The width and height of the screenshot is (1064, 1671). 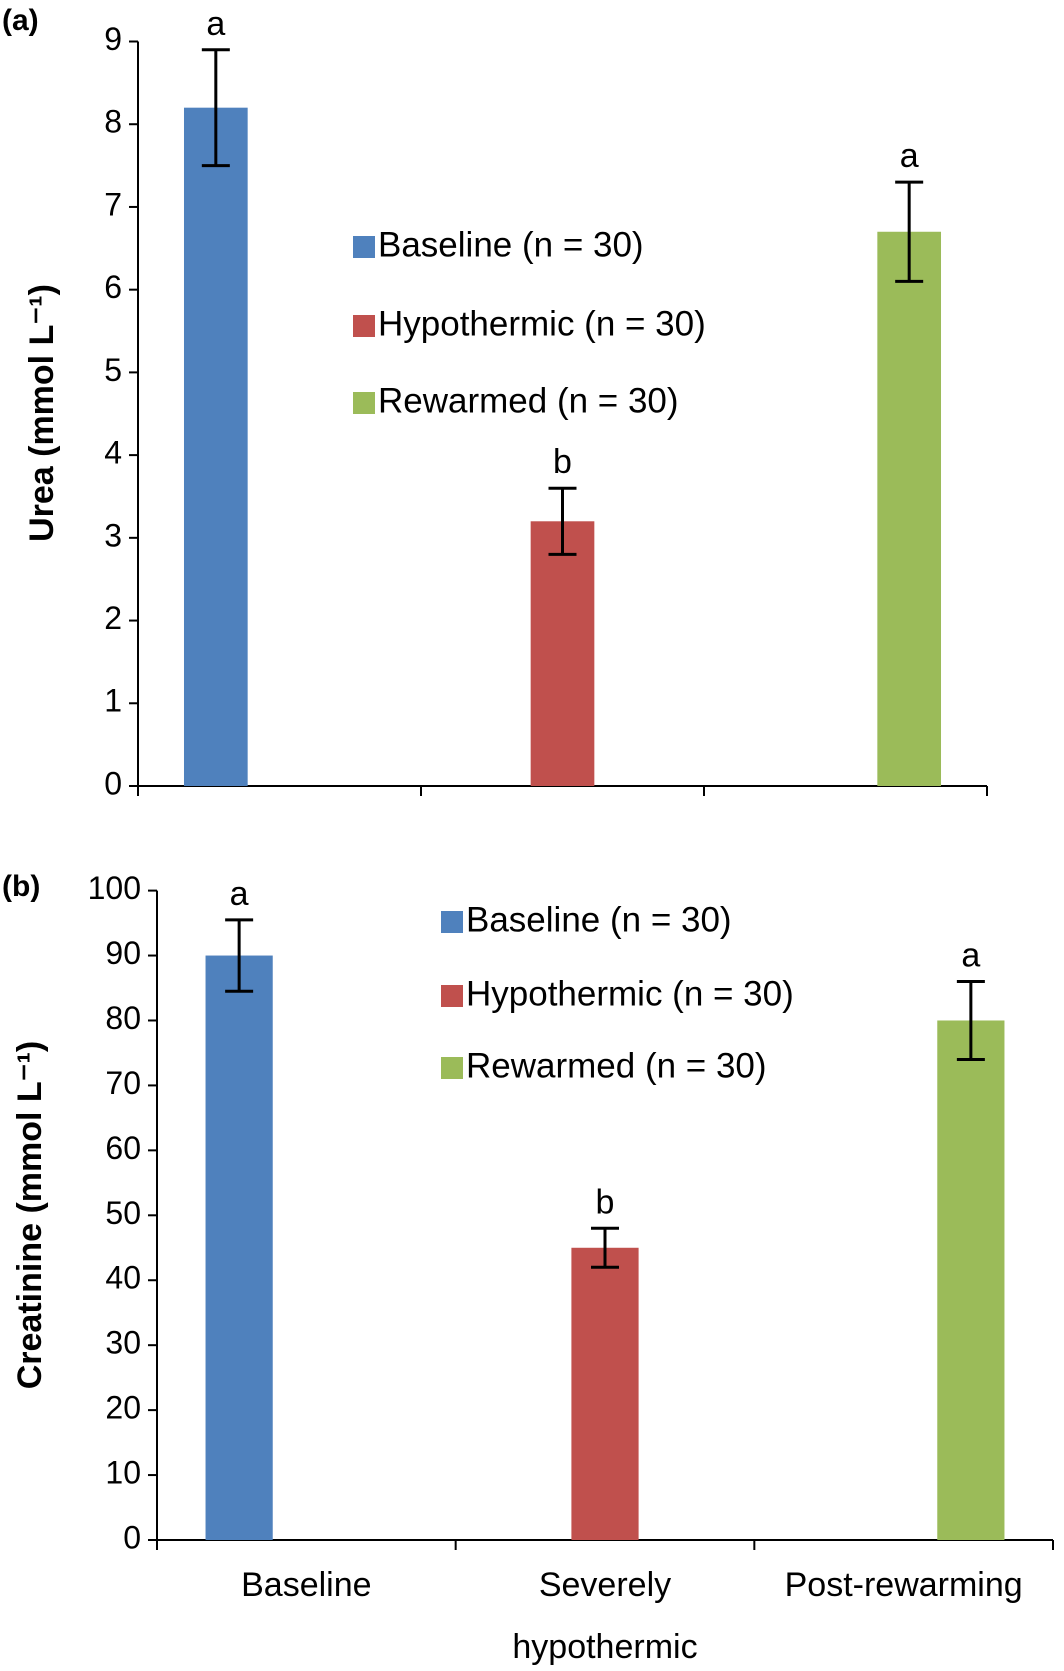 I want to click on y-axis-title: Urea (mmol L⁻¹), so click(x=42, y=413).